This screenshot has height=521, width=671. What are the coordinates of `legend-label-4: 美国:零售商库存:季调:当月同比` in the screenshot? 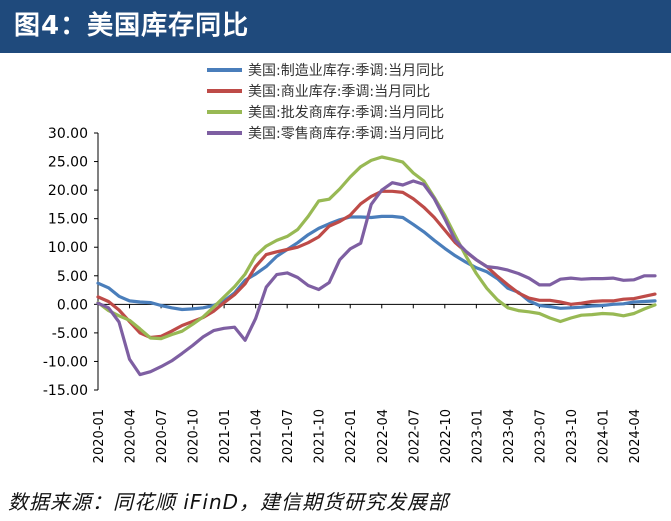 It's located at (346, 134).